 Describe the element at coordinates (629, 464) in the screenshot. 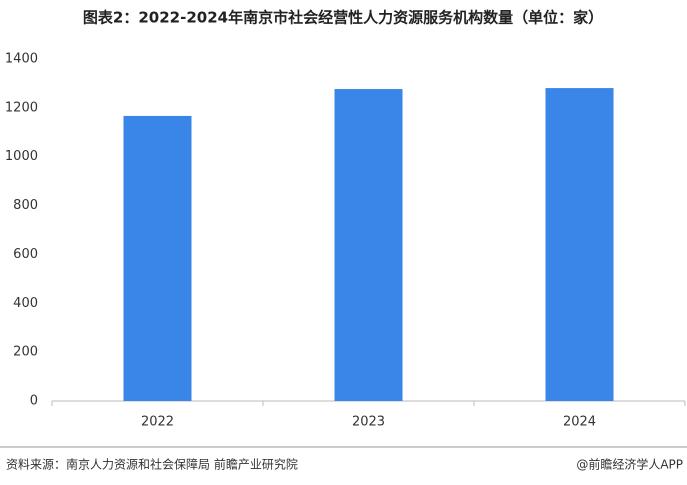

I see `credit: @前瞻经济学人APP` at that location.